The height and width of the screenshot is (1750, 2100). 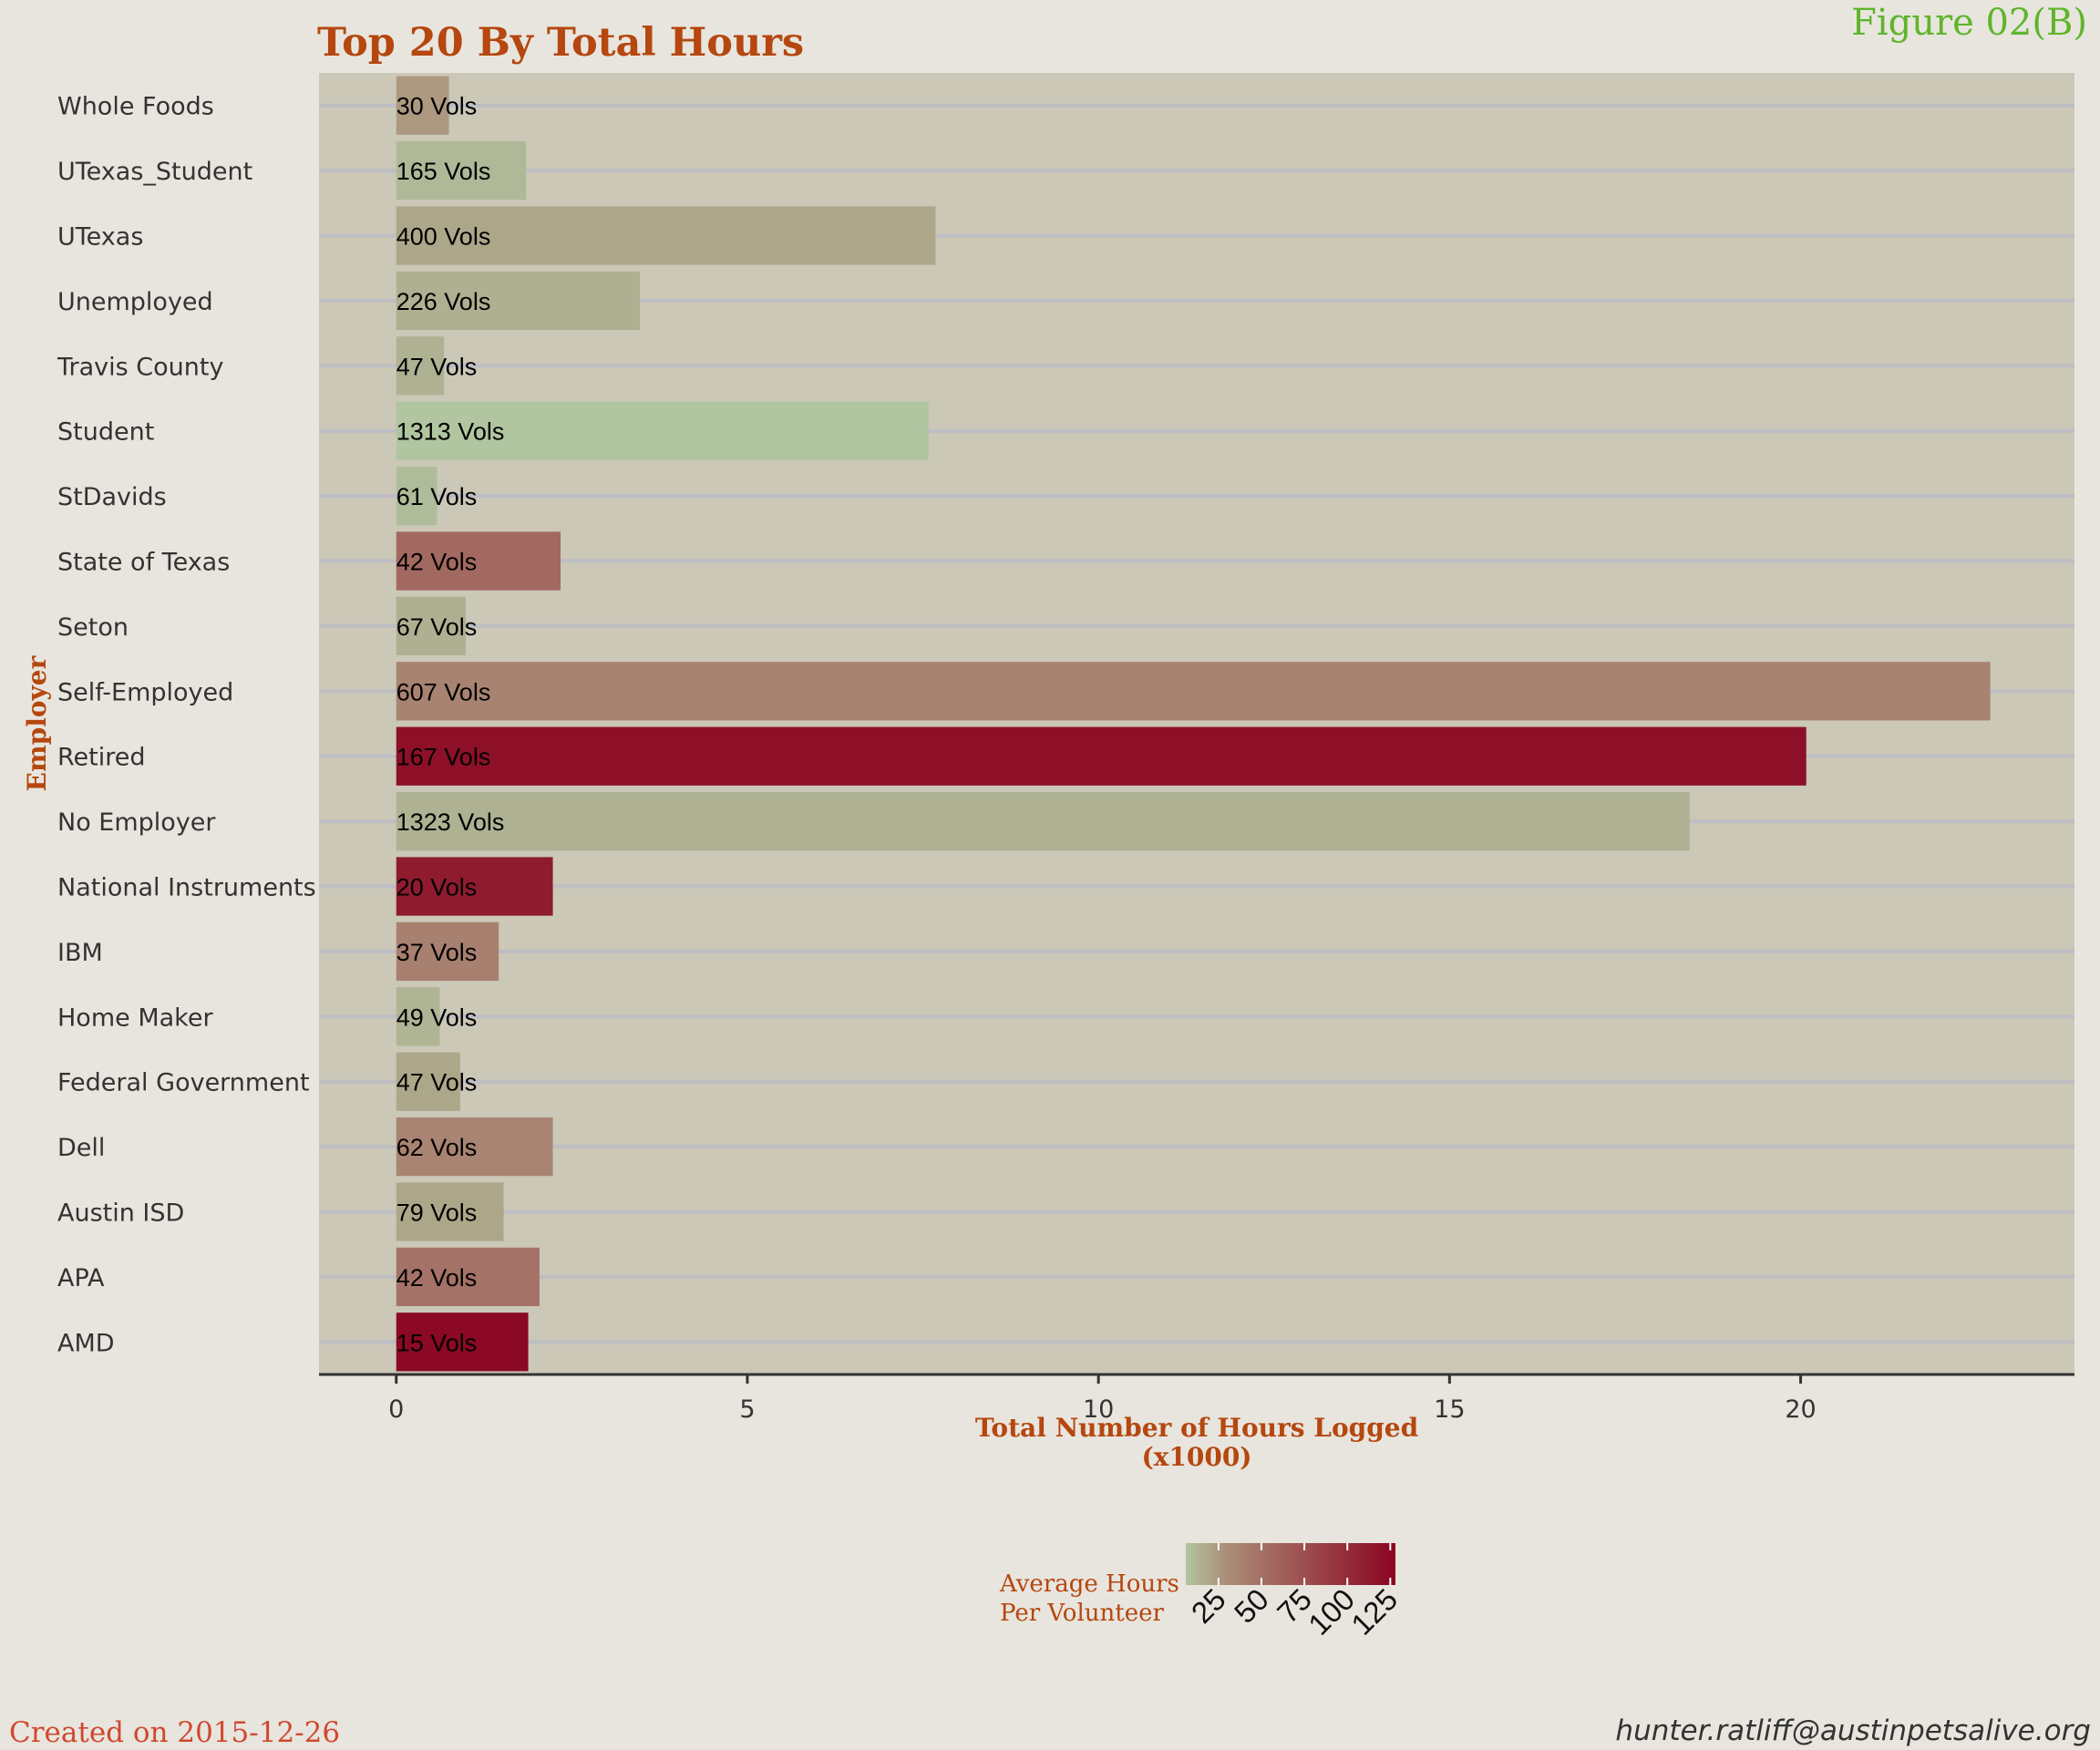 I want to click on category-label: Student, so click(x=106, y=433).